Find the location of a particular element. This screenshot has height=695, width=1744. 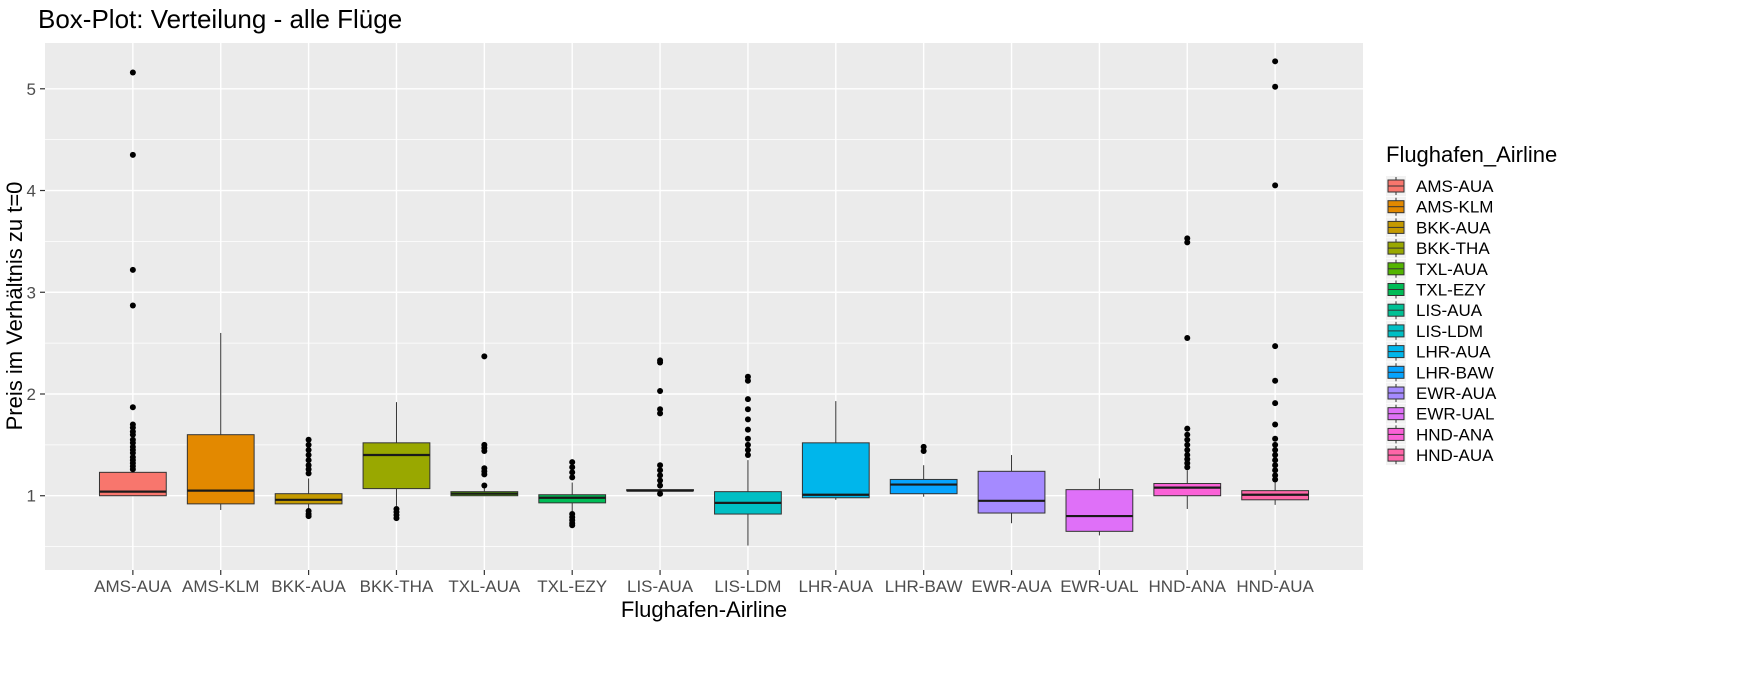

x-tick-label: HND-AUA is located at coordinates (1275, 586).